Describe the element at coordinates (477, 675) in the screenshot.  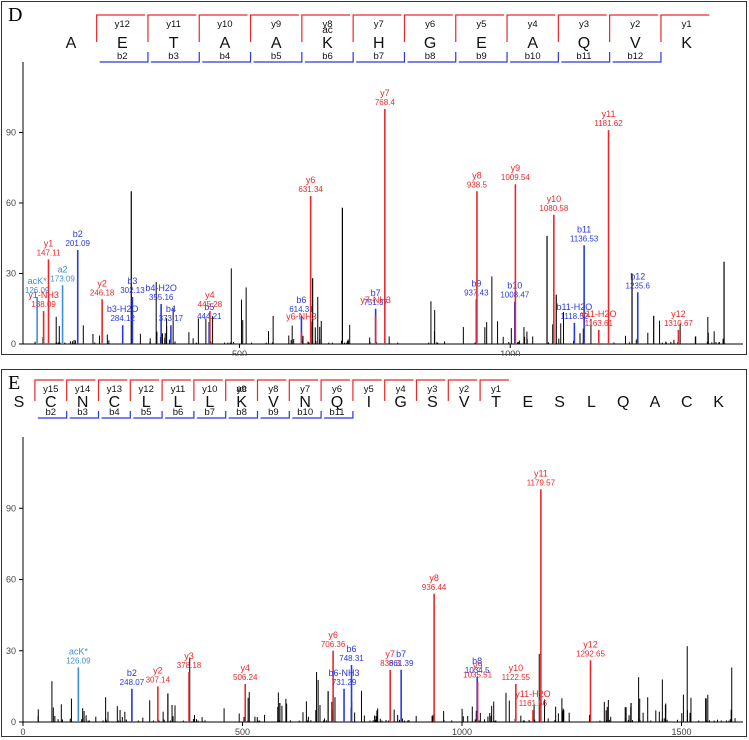
I see `peak-mass-label: 1035.51` at that location.